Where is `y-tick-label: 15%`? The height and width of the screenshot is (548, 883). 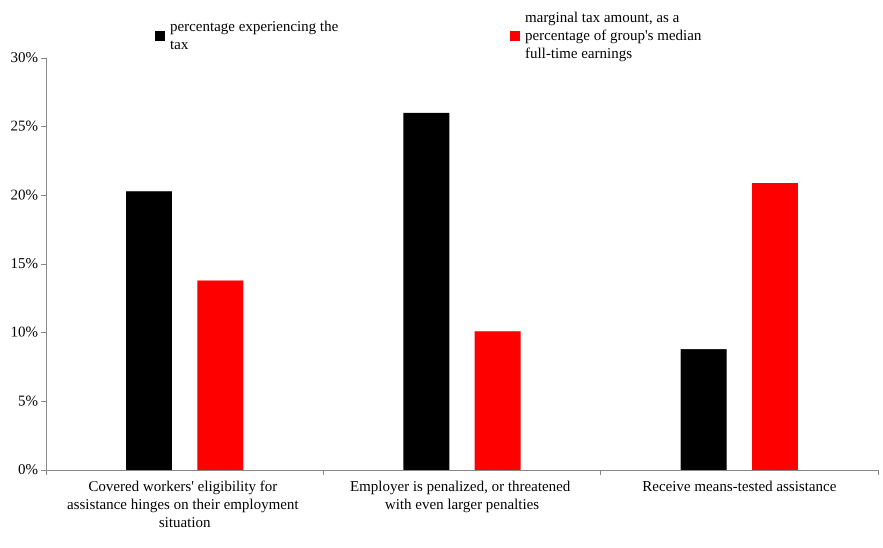 y-tick-label: 15% is located at coordinates (24, 264).